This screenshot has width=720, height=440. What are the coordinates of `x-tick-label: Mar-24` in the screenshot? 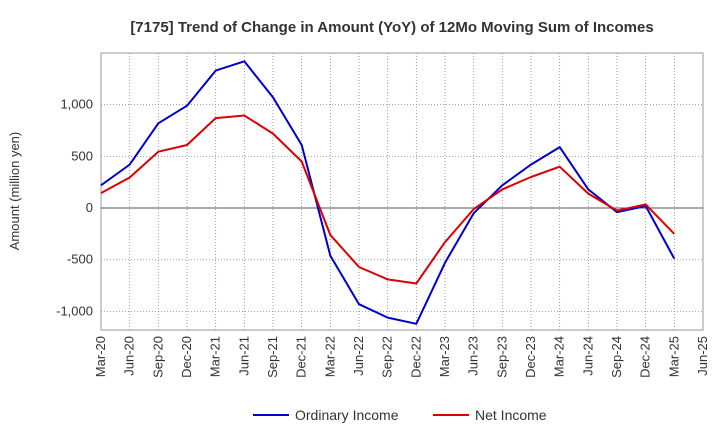 It's located at (559, 356).